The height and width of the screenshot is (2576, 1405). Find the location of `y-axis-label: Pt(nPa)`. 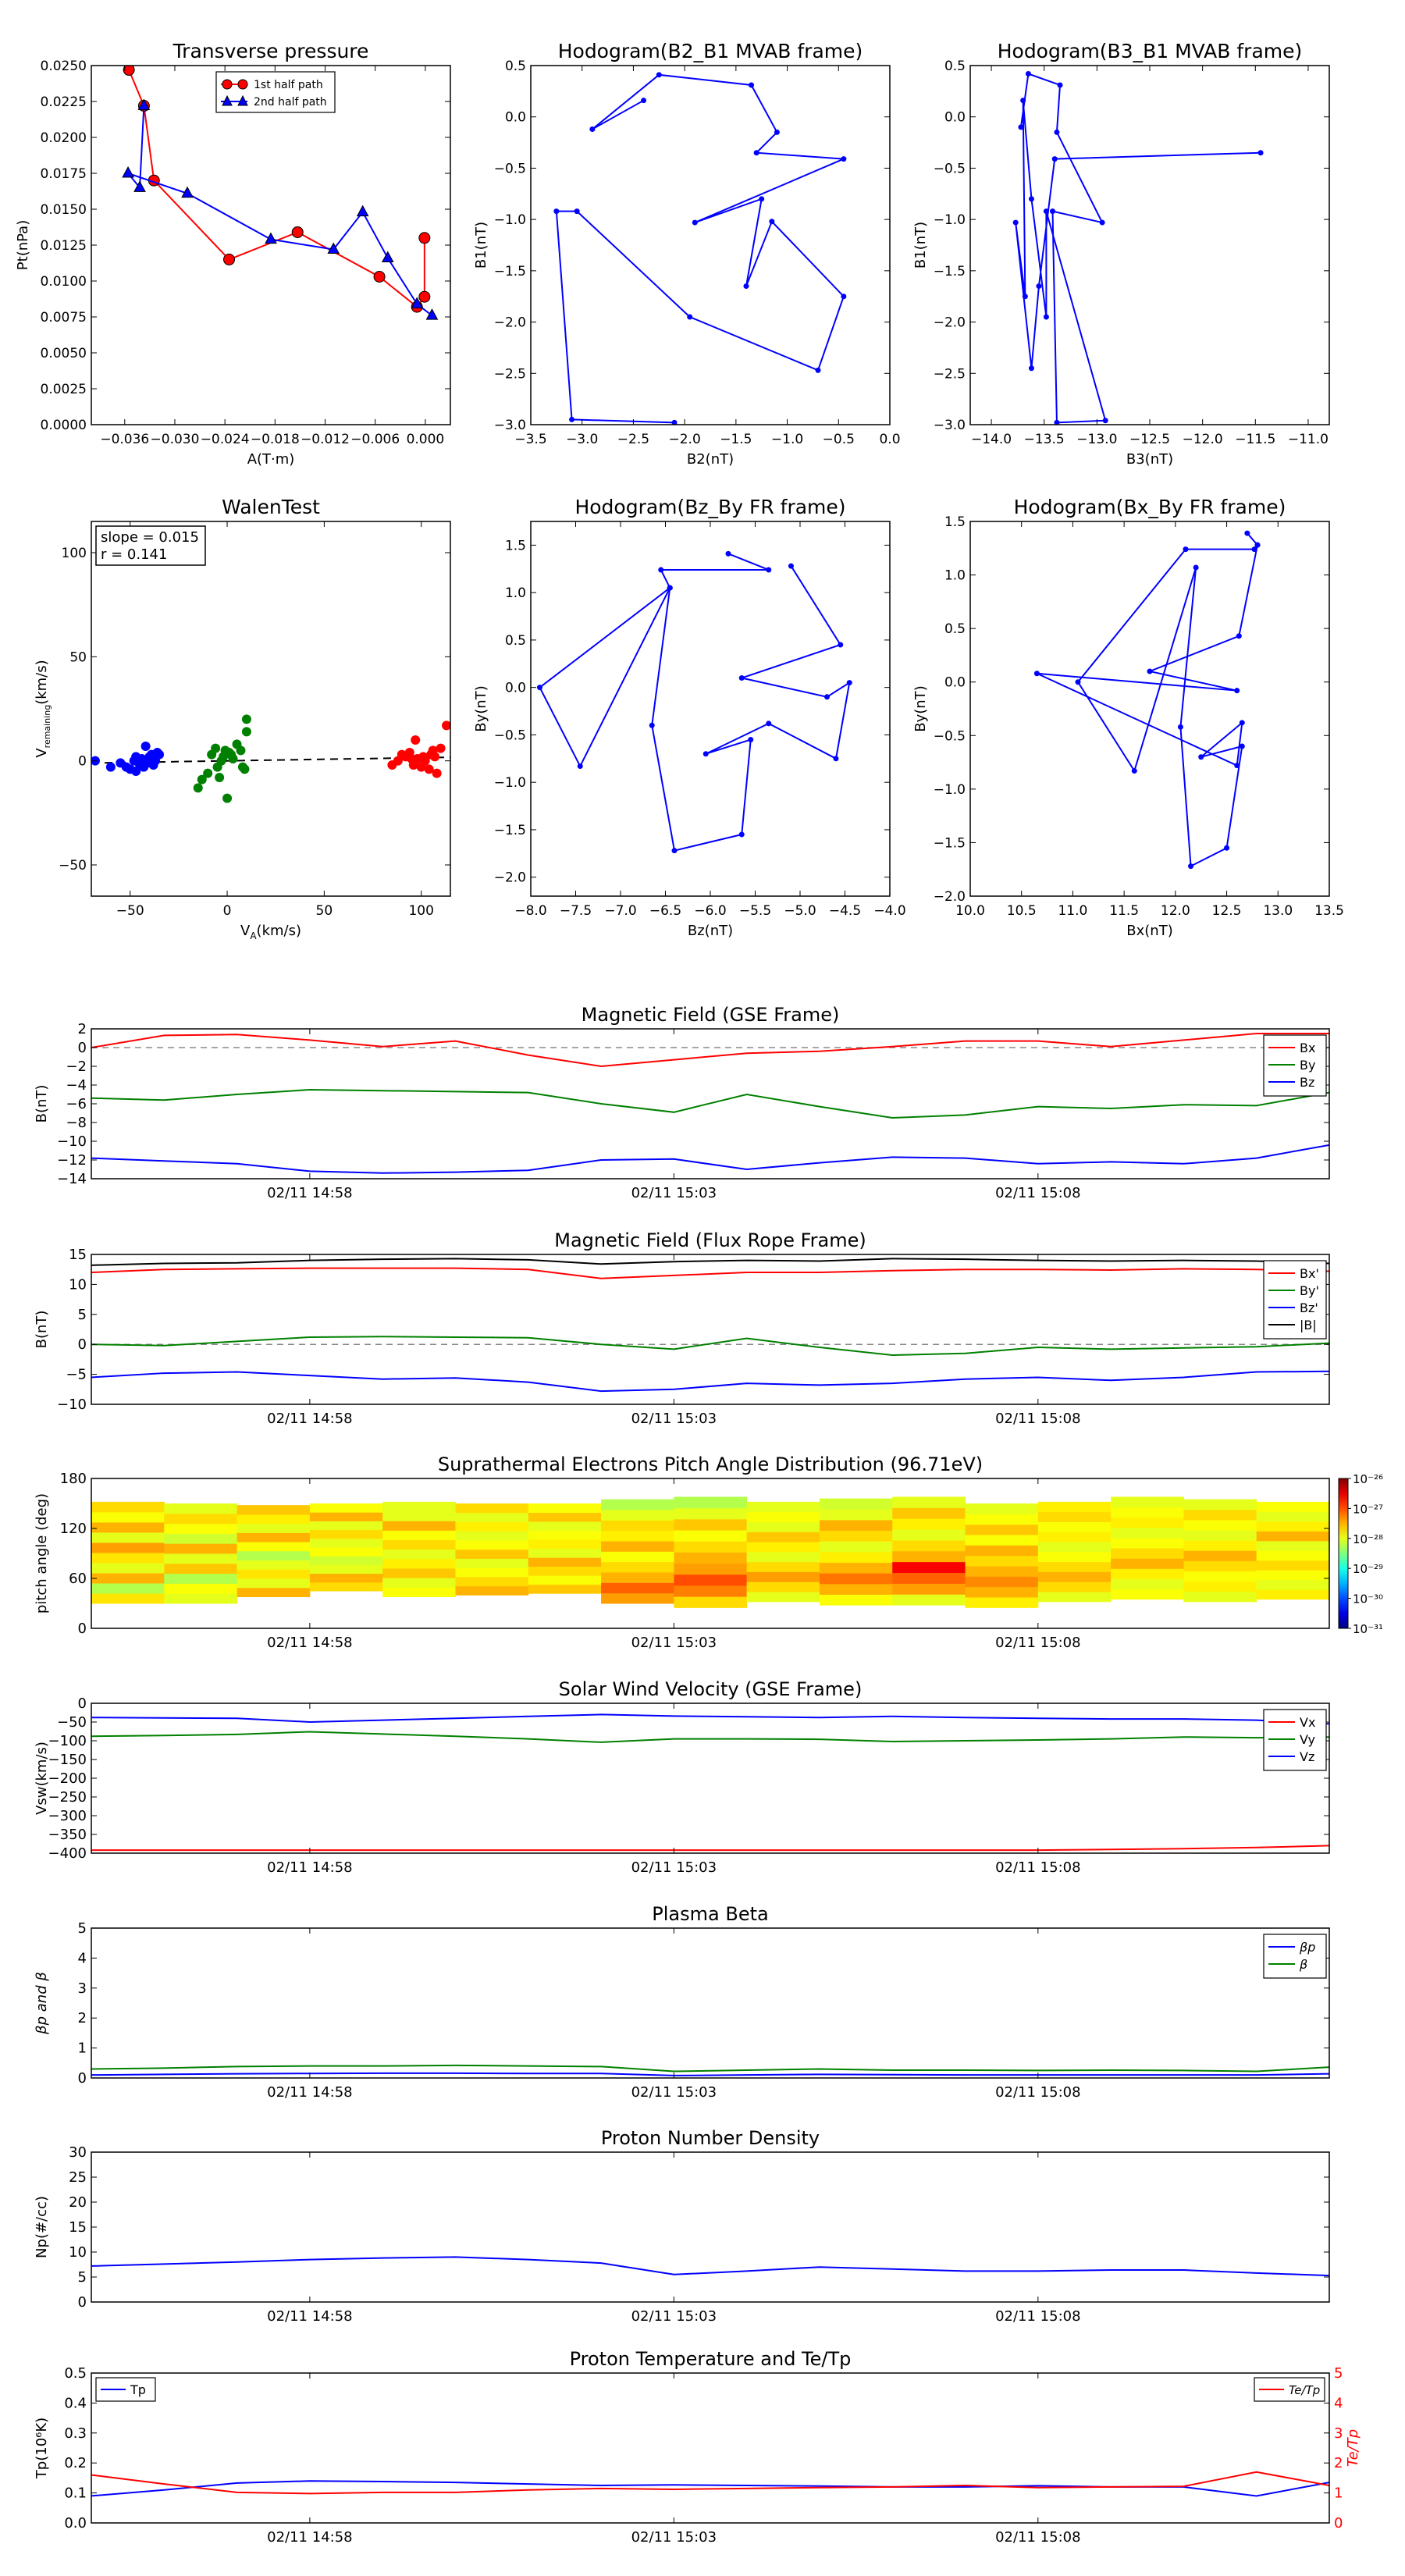

y-axis-label: Pt(nPa) is located at coordinates (23, 245).